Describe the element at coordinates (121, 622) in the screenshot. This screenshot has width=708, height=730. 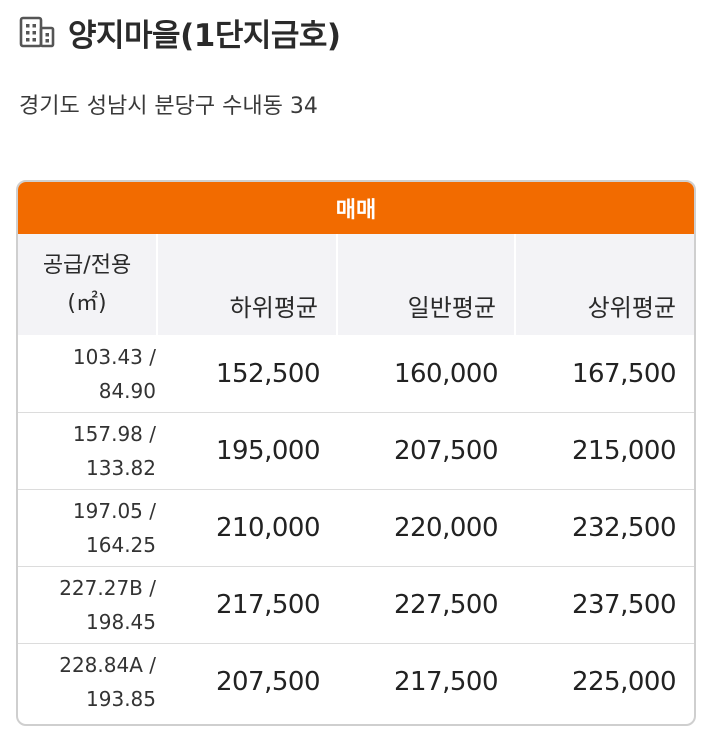
I see `exclusive-area: 198.45` at that location.